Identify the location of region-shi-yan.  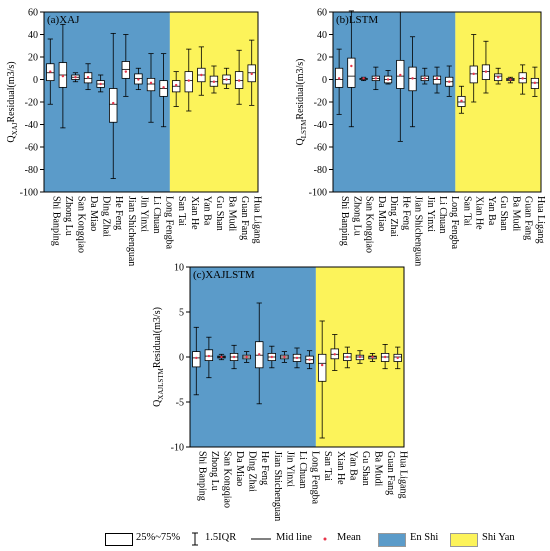
(498, 102).